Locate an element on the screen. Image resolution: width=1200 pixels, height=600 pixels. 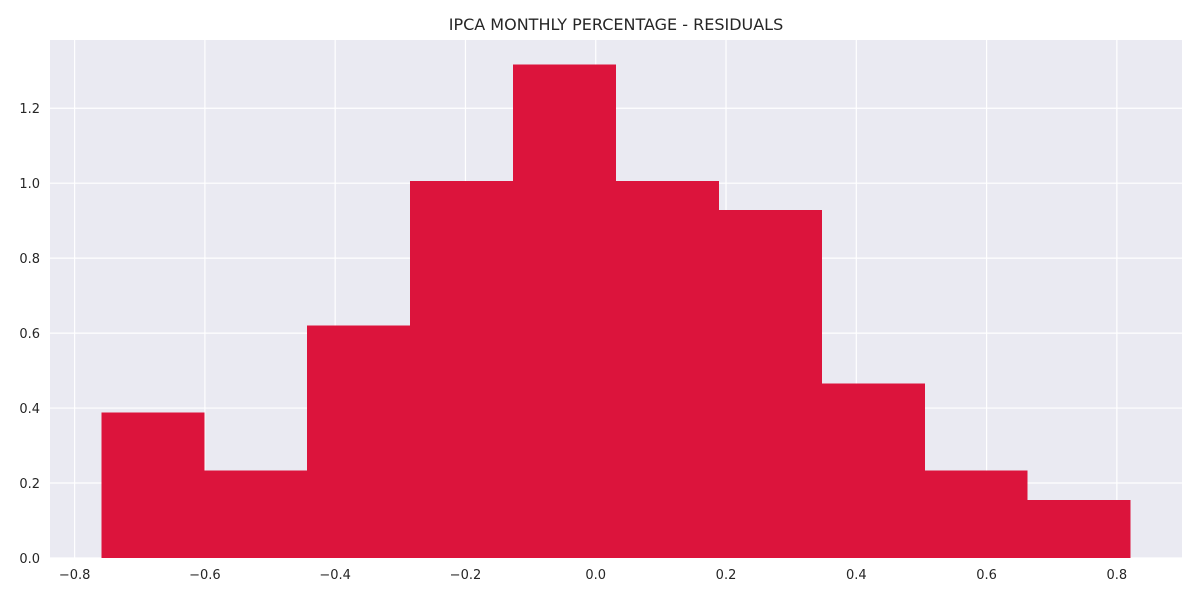
y-tick-label: 1.2 is located at coordinates (29, 109).